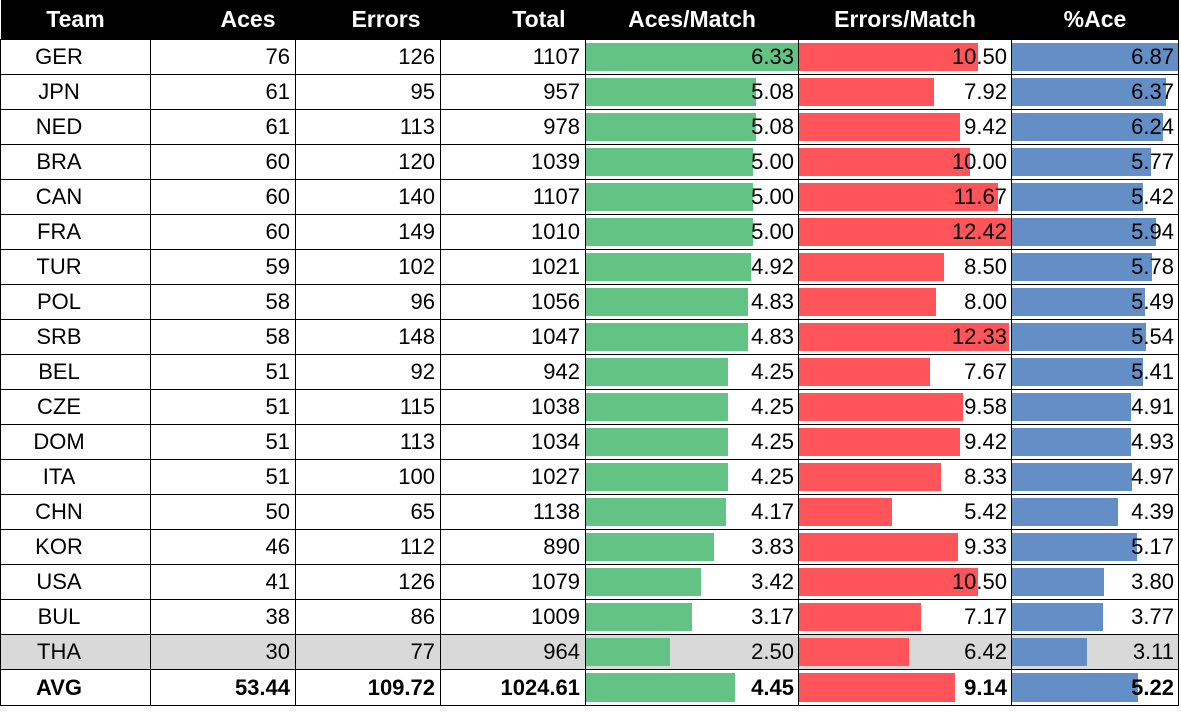 The width and height of the screenshot is (1181, 724). What do you see at coordinates (772, 266) in the screenshot?
I see `aces-per-match-value: 4.92` at bounding box center [772, 266].